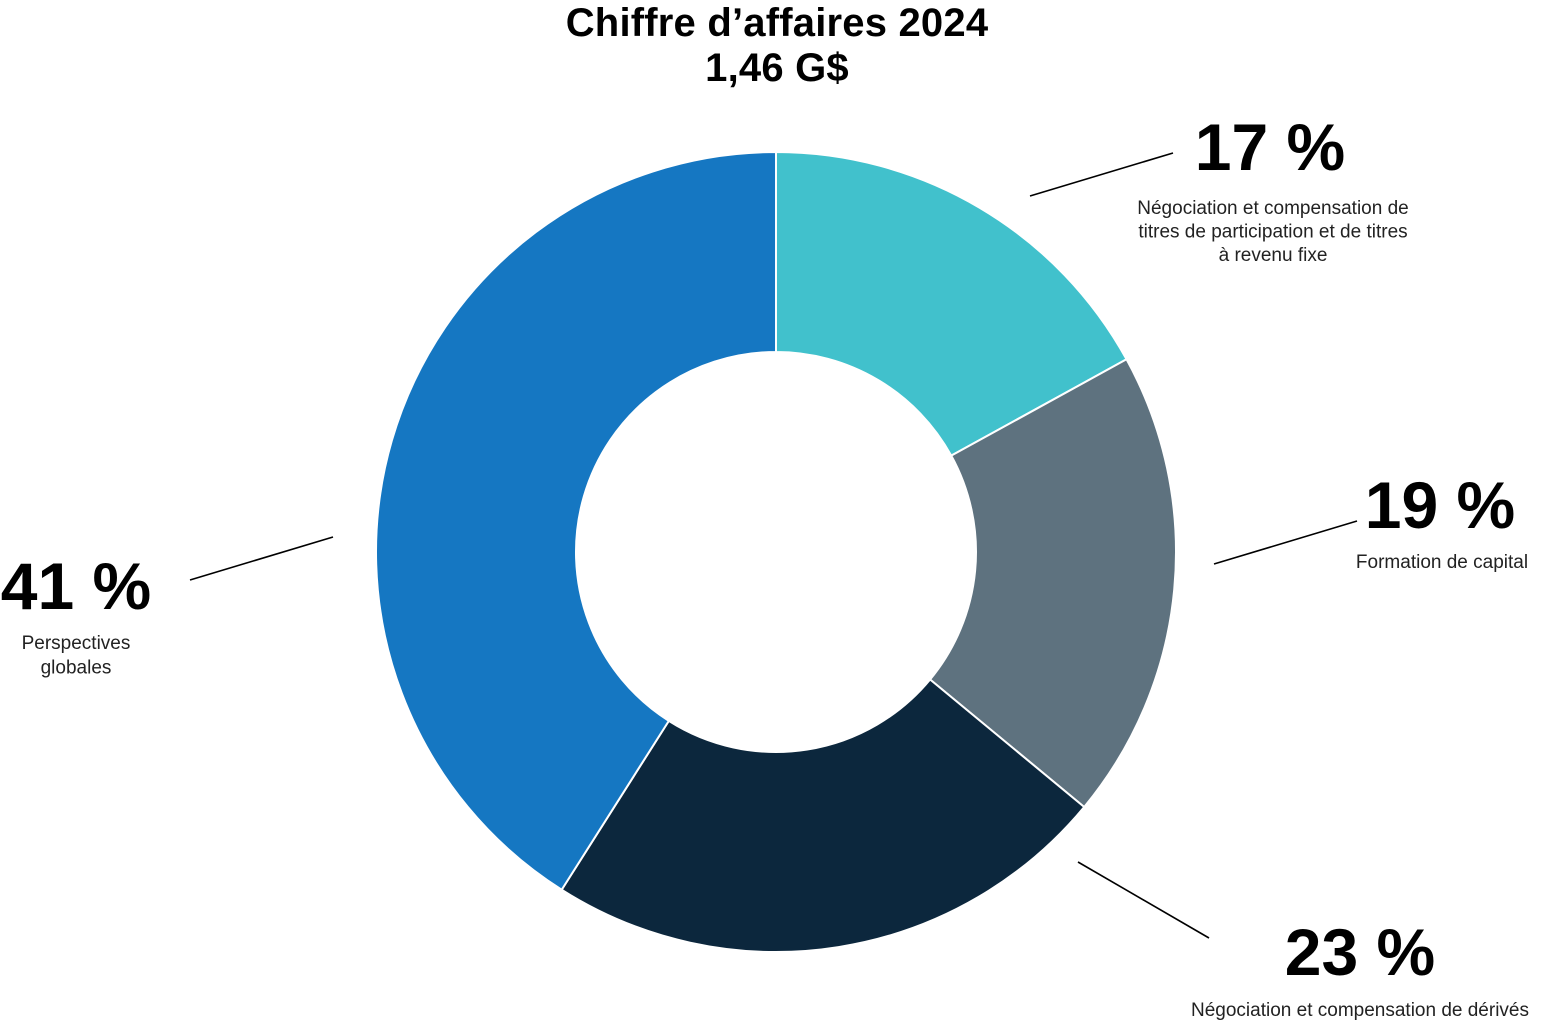  I want to click on category-label-line: globales, so click(76, 668).